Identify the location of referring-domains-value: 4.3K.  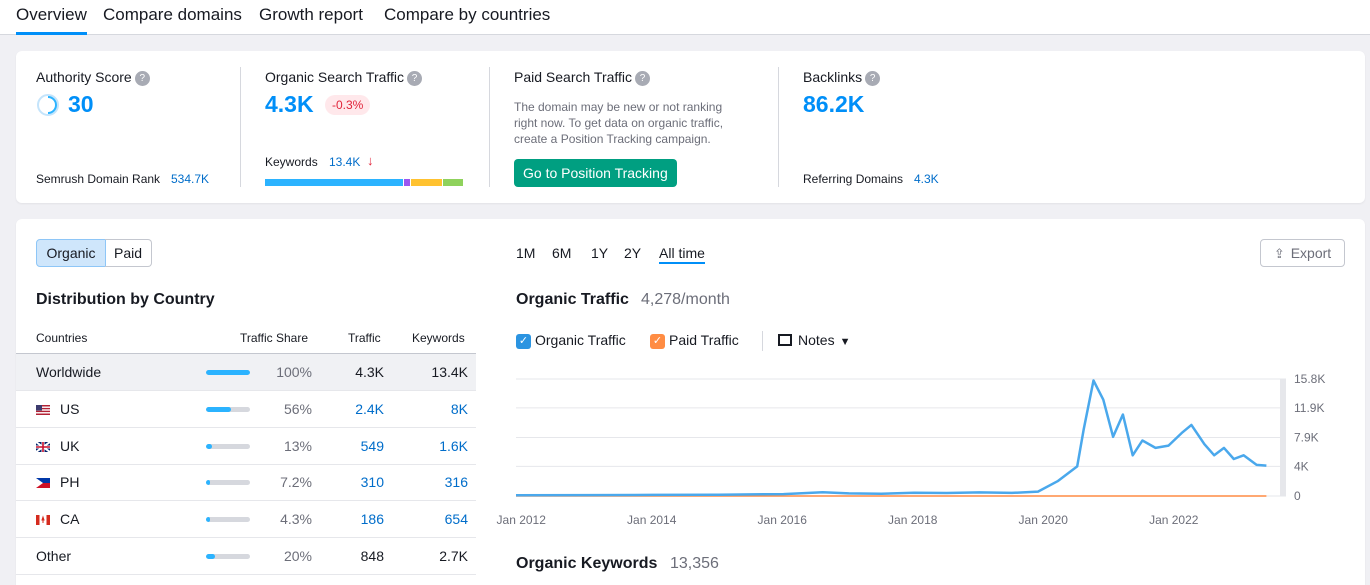
(926, 179).